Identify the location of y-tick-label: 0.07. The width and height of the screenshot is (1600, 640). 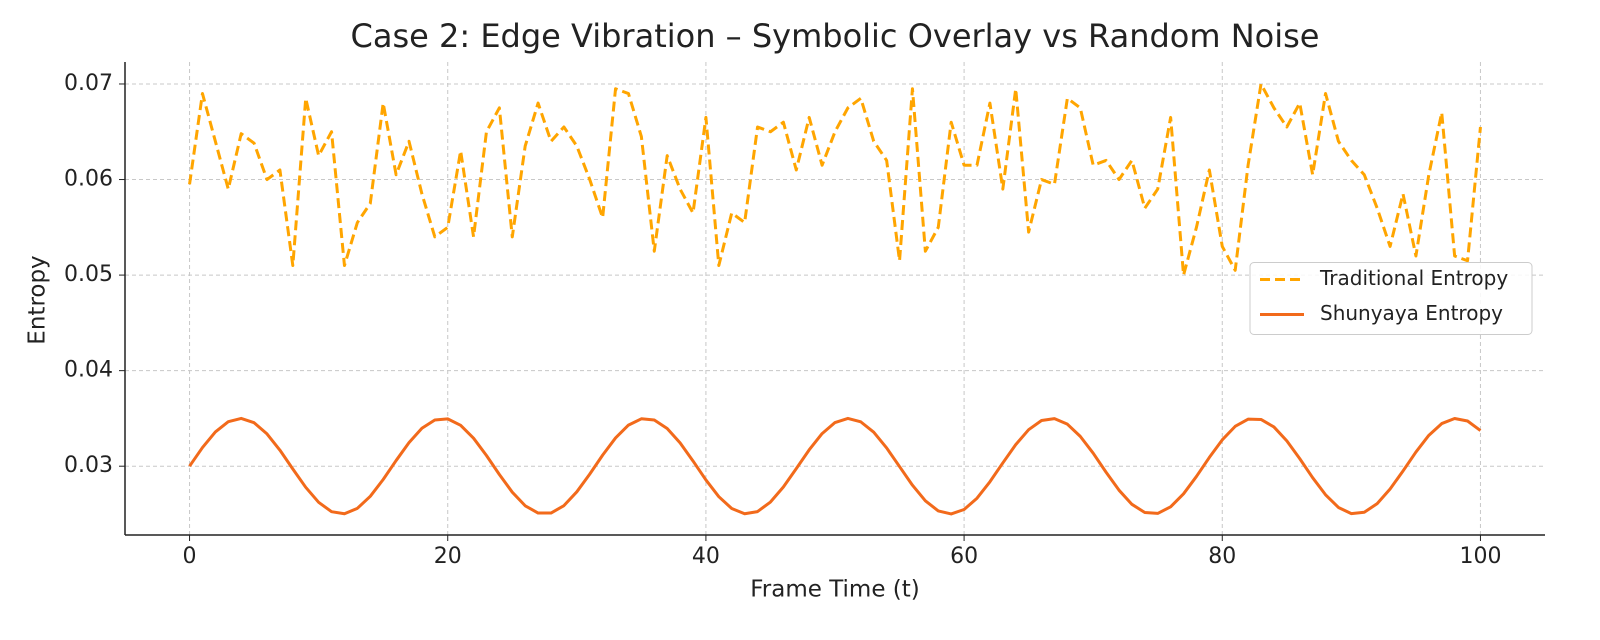
(88, 83).